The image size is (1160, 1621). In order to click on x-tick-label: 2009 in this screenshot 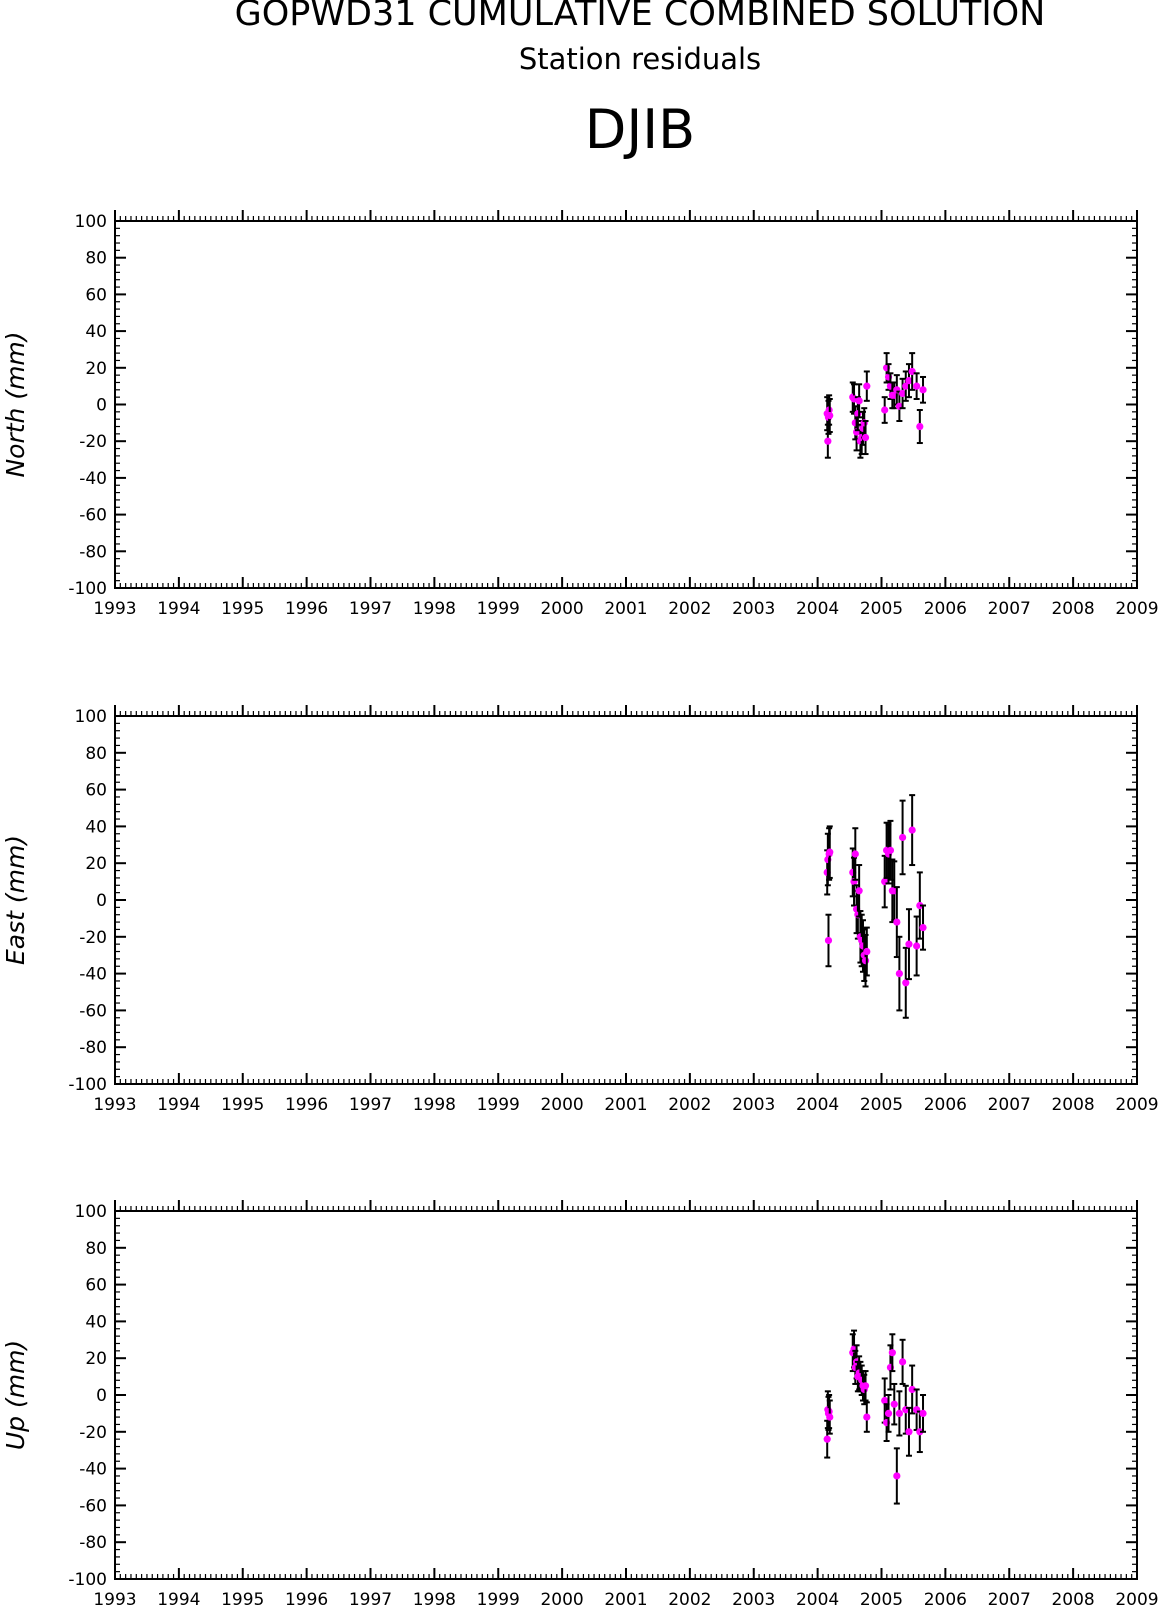, I will do `click(1136, 609)`.